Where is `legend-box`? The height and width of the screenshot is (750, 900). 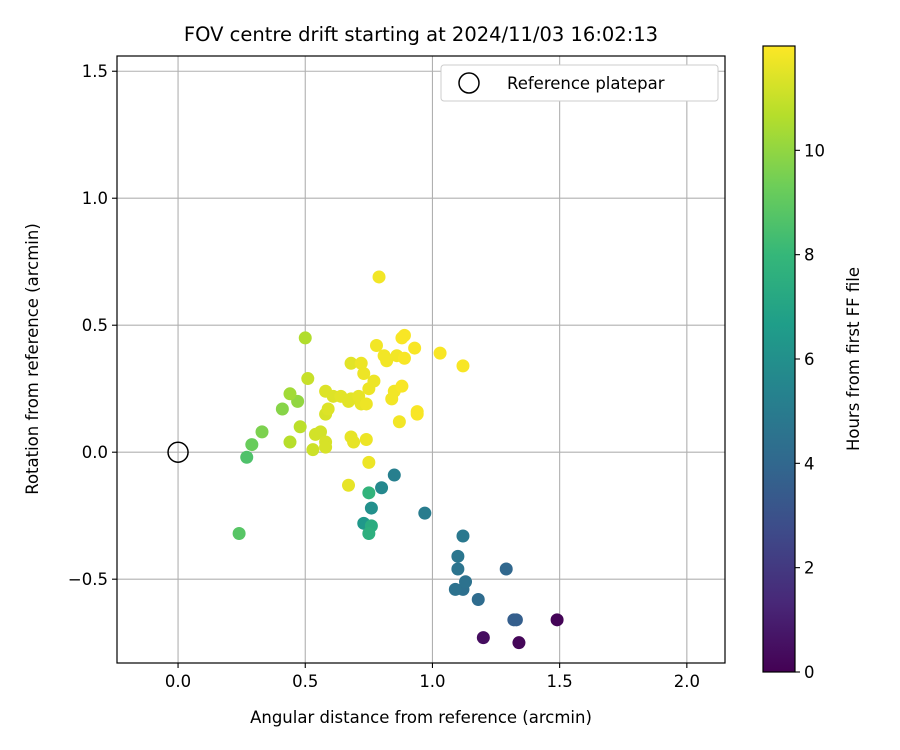
legend-box is located at coordinates (579, 83).